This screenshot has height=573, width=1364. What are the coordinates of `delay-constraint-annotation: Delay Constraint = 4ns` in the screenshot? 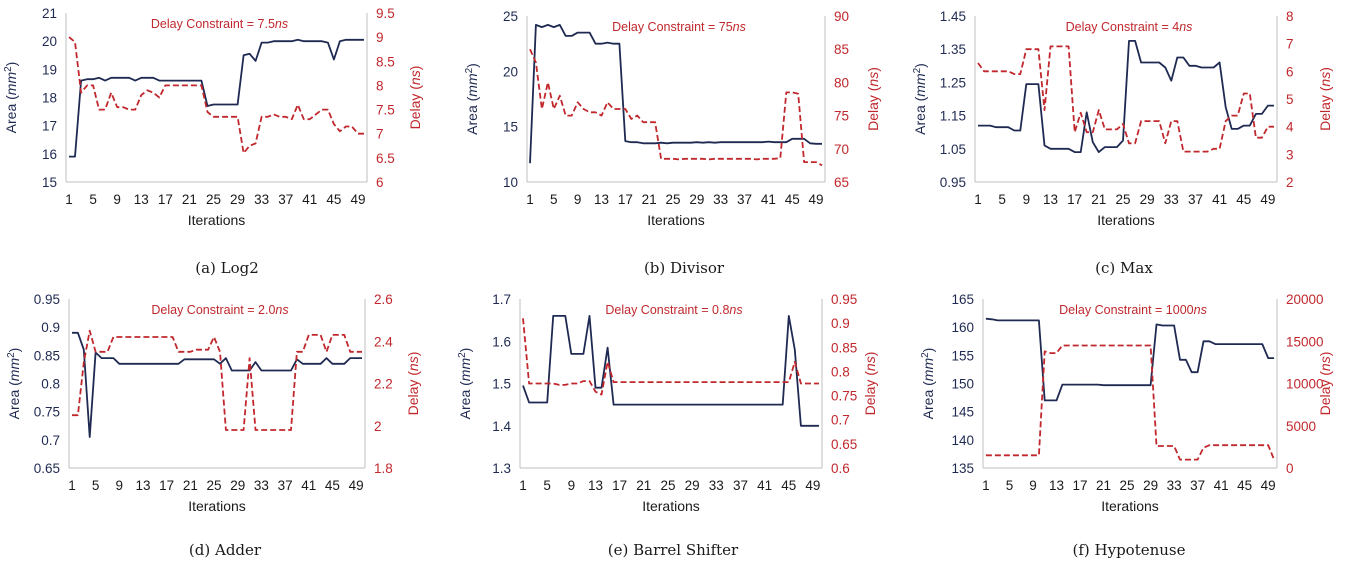 It's located at (1129, 27).